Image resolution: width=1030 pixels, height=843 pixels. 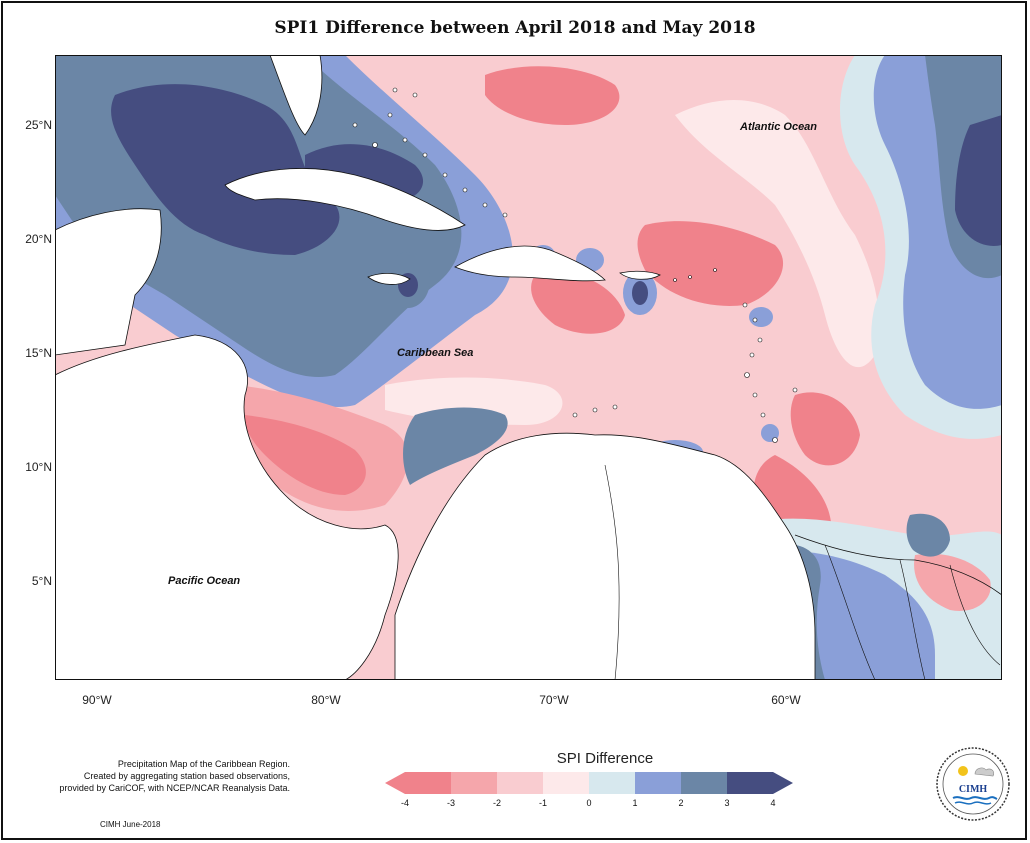 I want to click on land-florida, so click(x=296, y=95).